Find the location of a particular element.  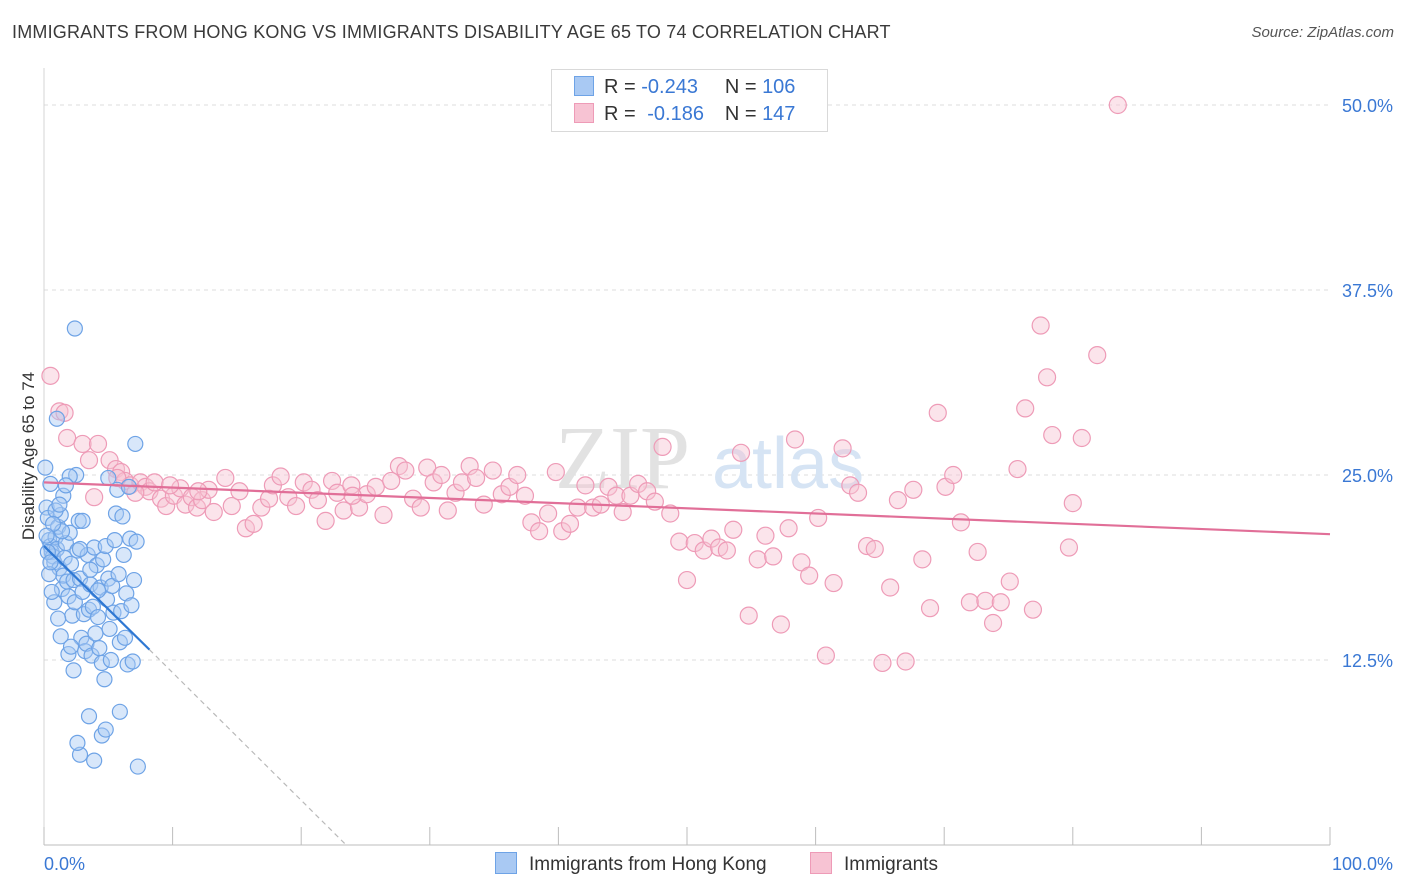

legend-r-label: R = is located at coordinates (620, 87).